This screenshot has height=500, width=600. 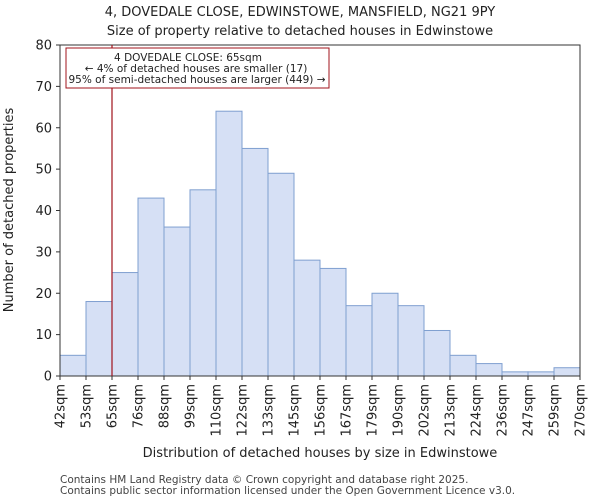 I want to click on bar-247sqm, so click(x=541, y=374).